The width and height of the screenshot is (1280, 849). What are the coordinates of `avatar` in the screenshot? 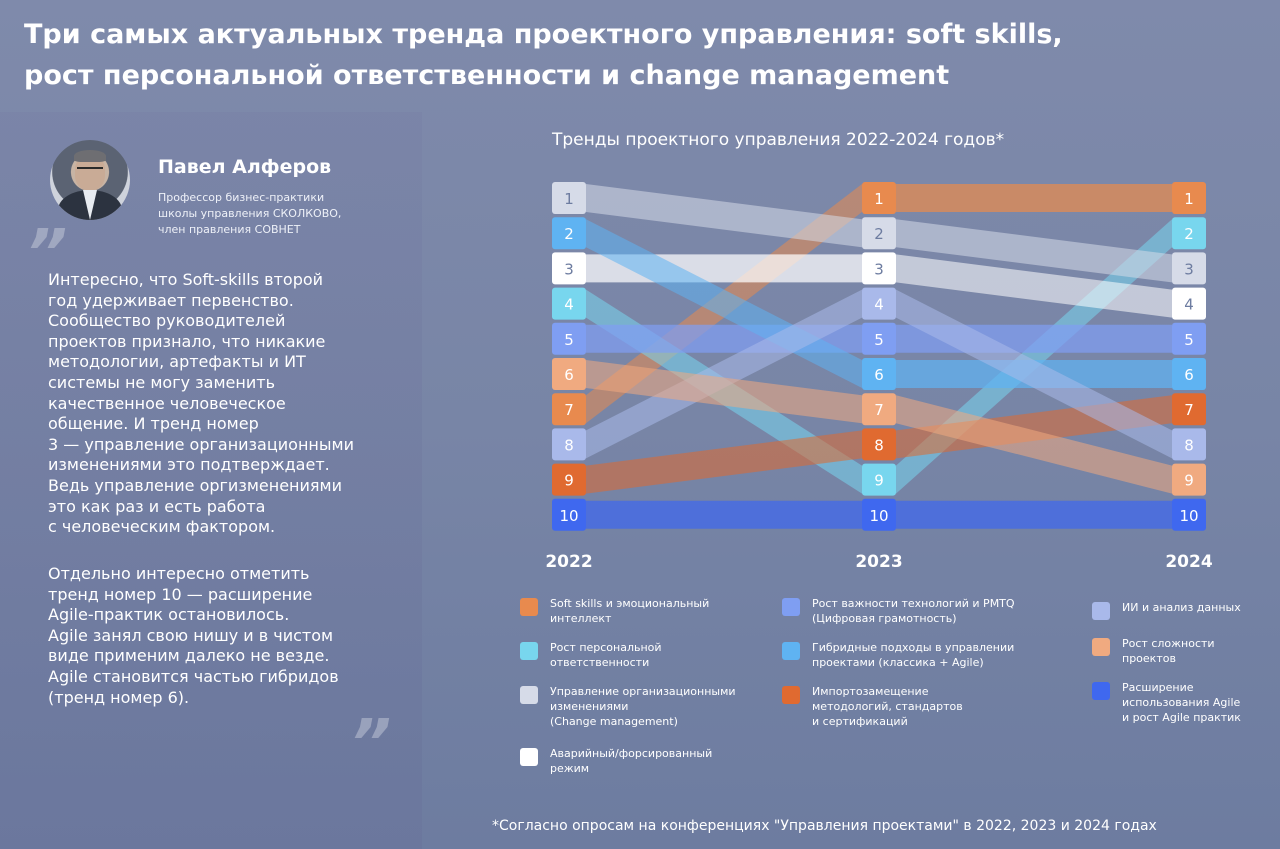 It's located at (90, 180).